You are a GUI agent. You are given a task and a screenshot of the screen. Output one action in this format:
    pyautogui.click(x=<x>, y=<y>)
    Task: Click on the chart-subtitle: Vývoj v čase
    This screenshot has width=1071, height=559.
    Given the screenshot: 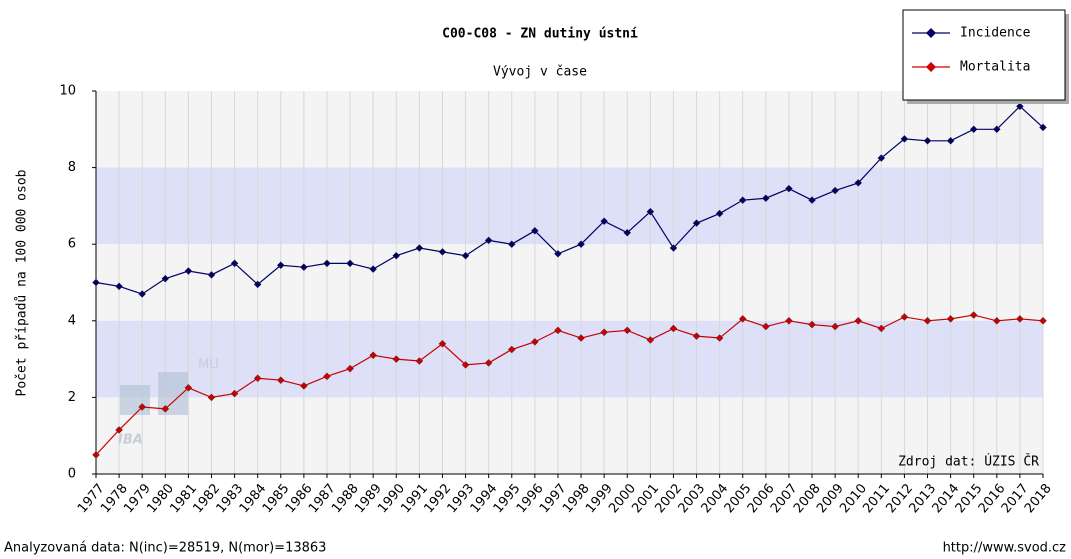 What is the action you would take?
    pyautogui.click(x=540, y=72)
    